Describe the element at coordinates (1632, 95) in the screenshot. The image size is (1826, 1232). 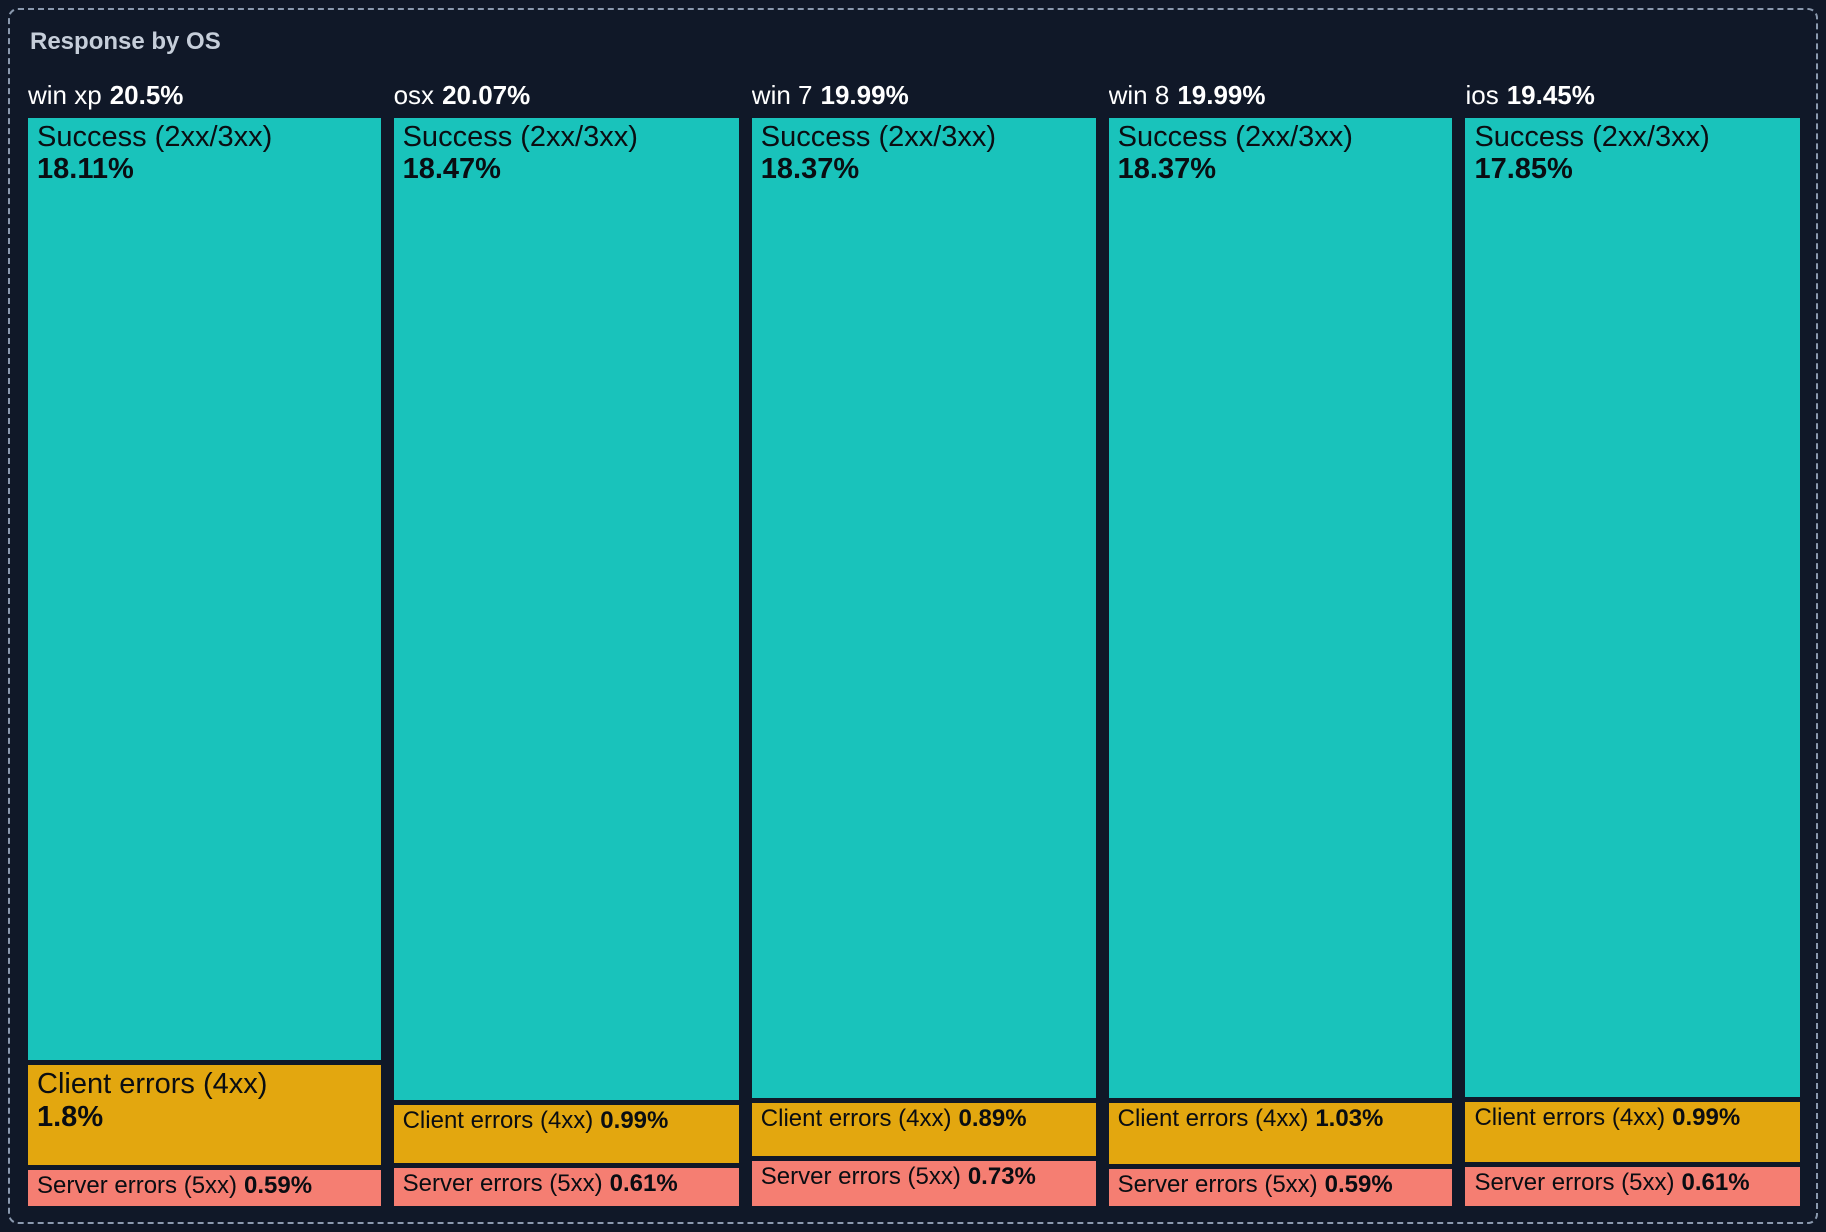
I see `column-header-ios: ios 19.45%` at that location.